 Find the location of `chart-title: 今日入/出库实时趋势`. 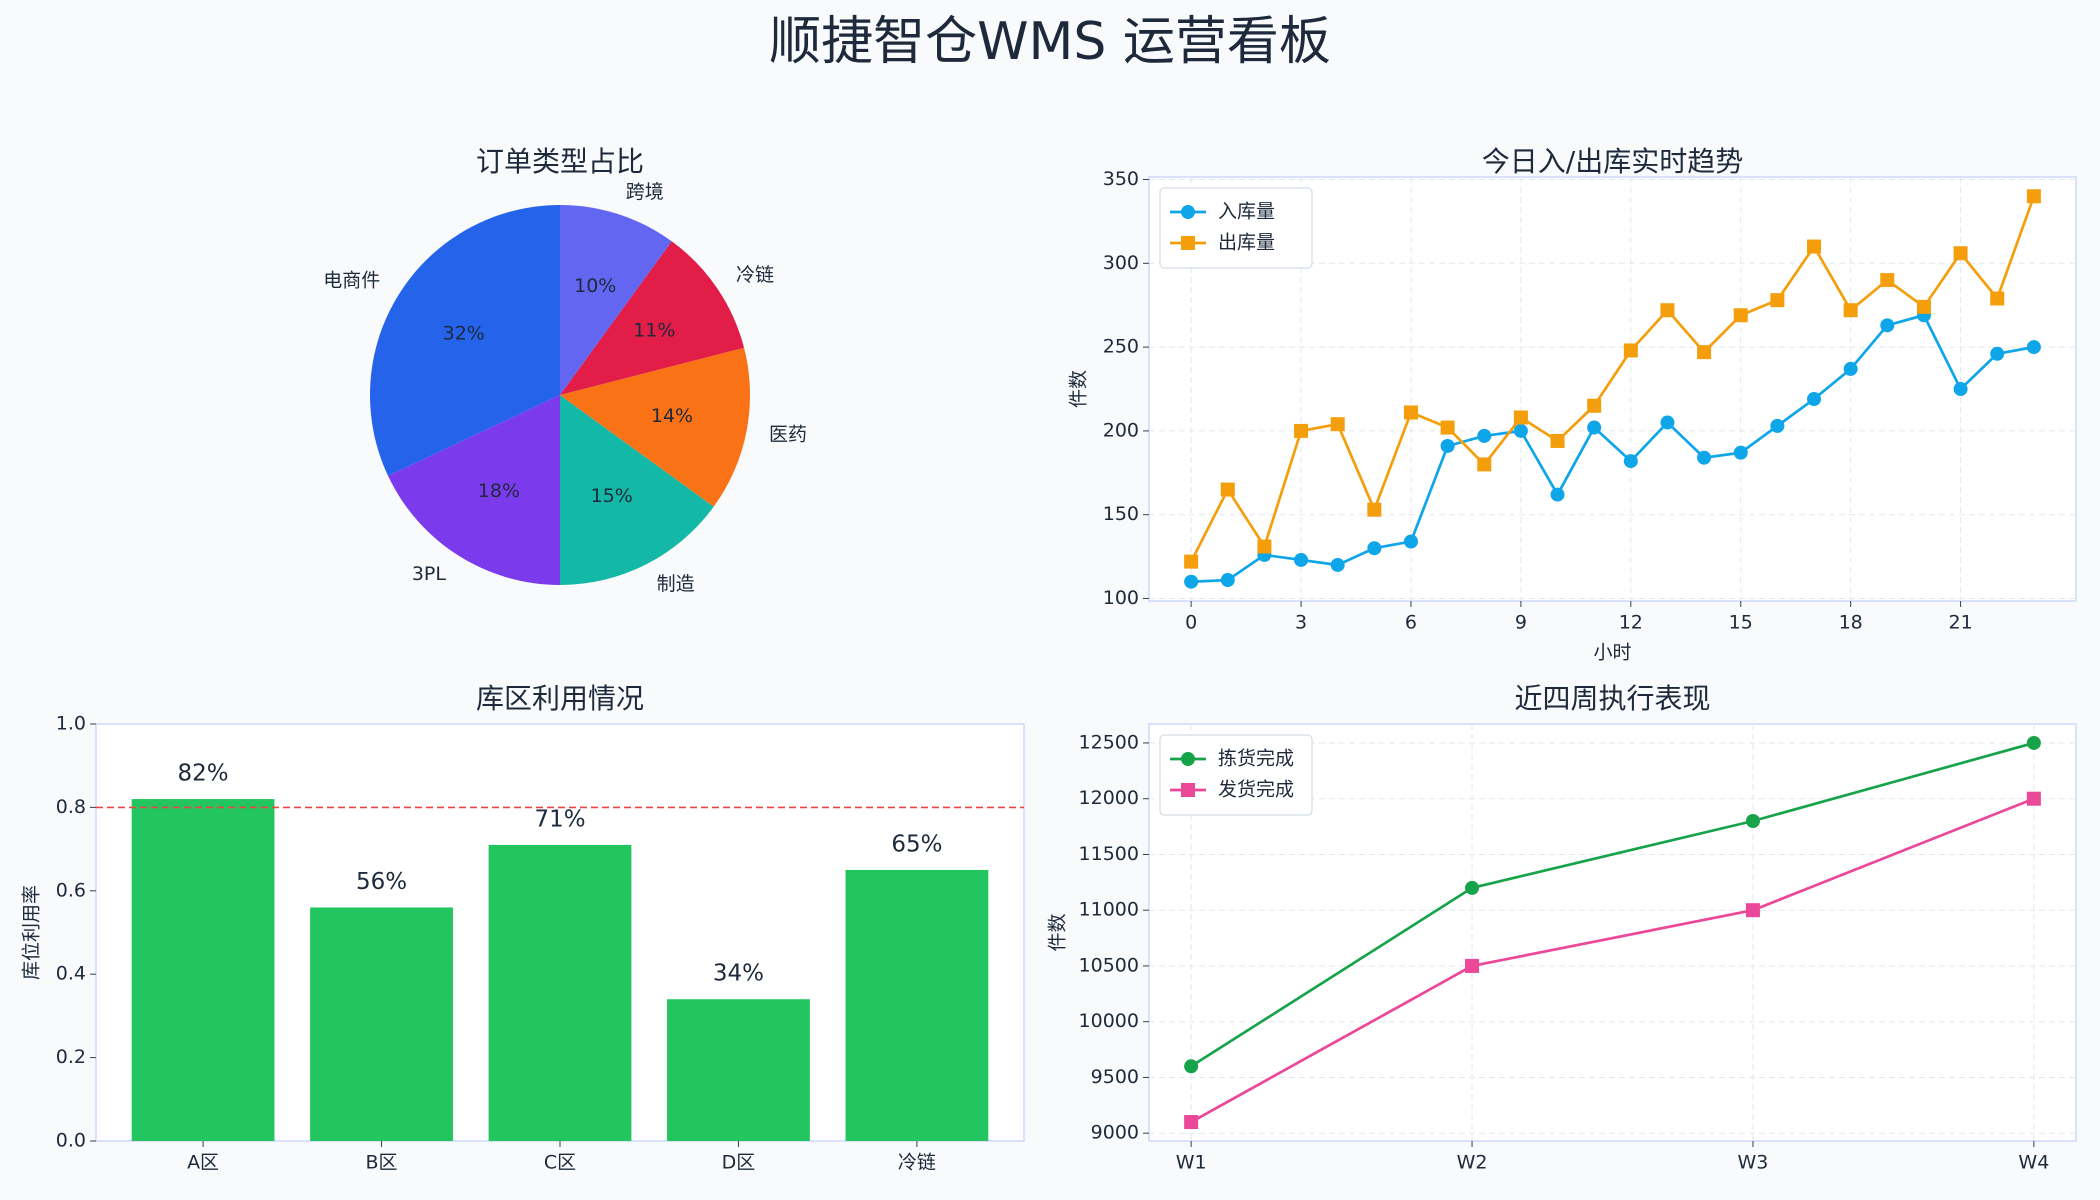

chart-title: 今日入/出库实时趋势 is located at coordinates (1612, 161).